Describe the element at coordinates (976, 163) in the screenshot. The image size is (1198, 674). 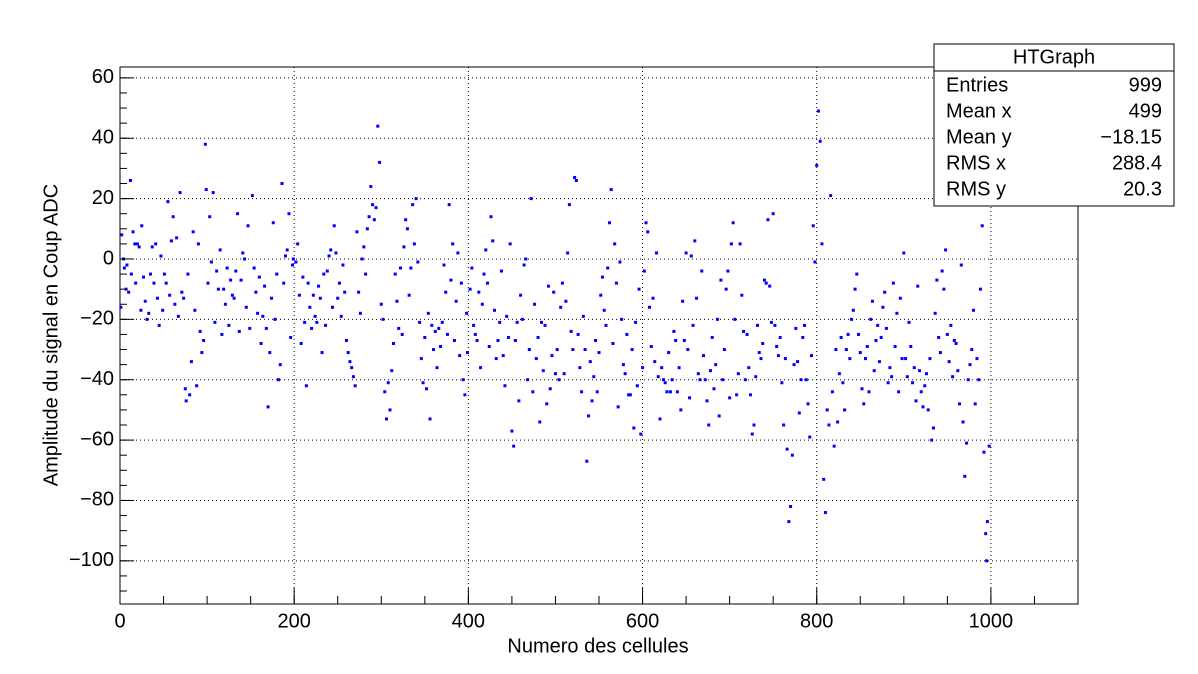
I see `stats-label: RMS x` at that location.